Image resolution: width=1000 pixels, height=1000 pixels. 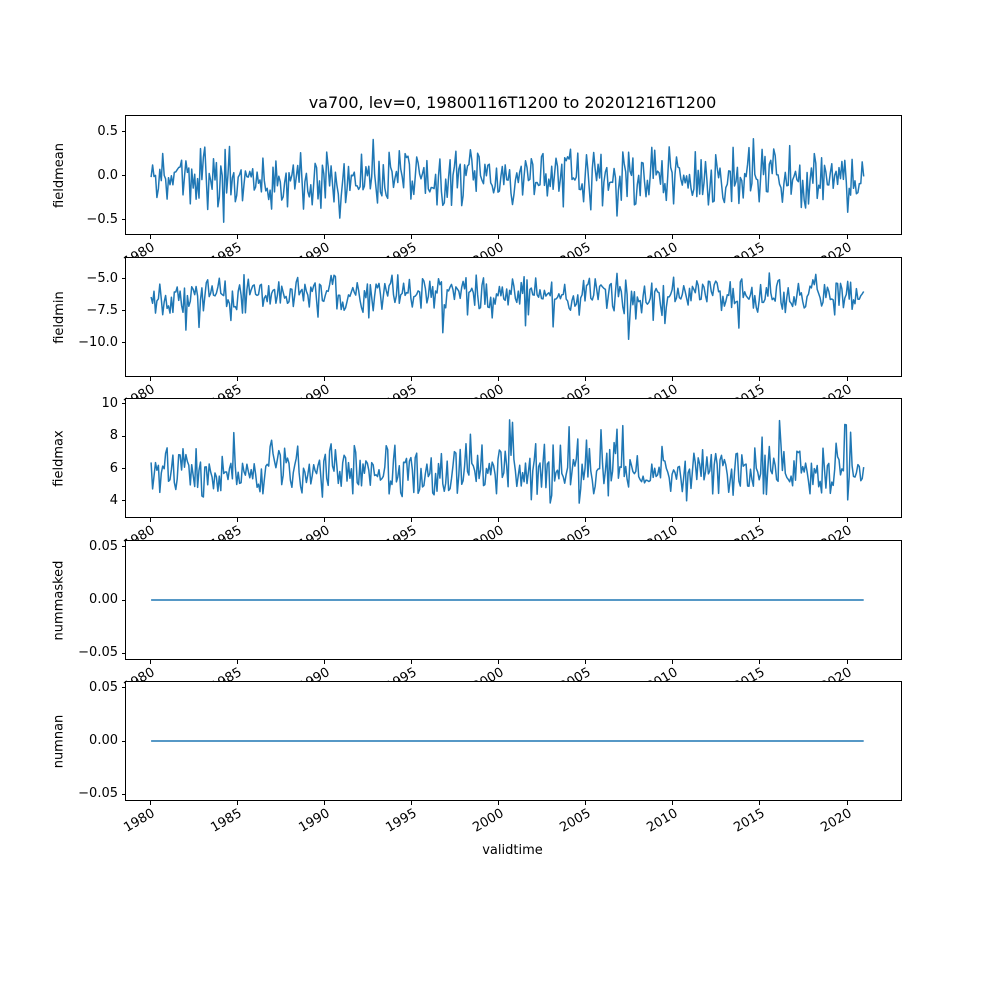 I want to click on y-tick-label: −10.0, so click(x=98, y=342).